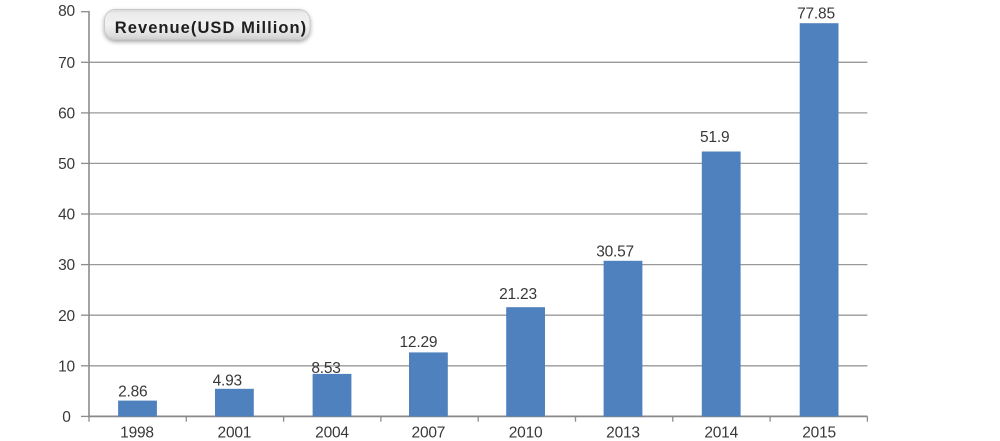 The width and height of the screenshot is (1000, 441). Describe the element at coordinates (66, 215) in the screenshot. I see `svg-text: 40` at that location.